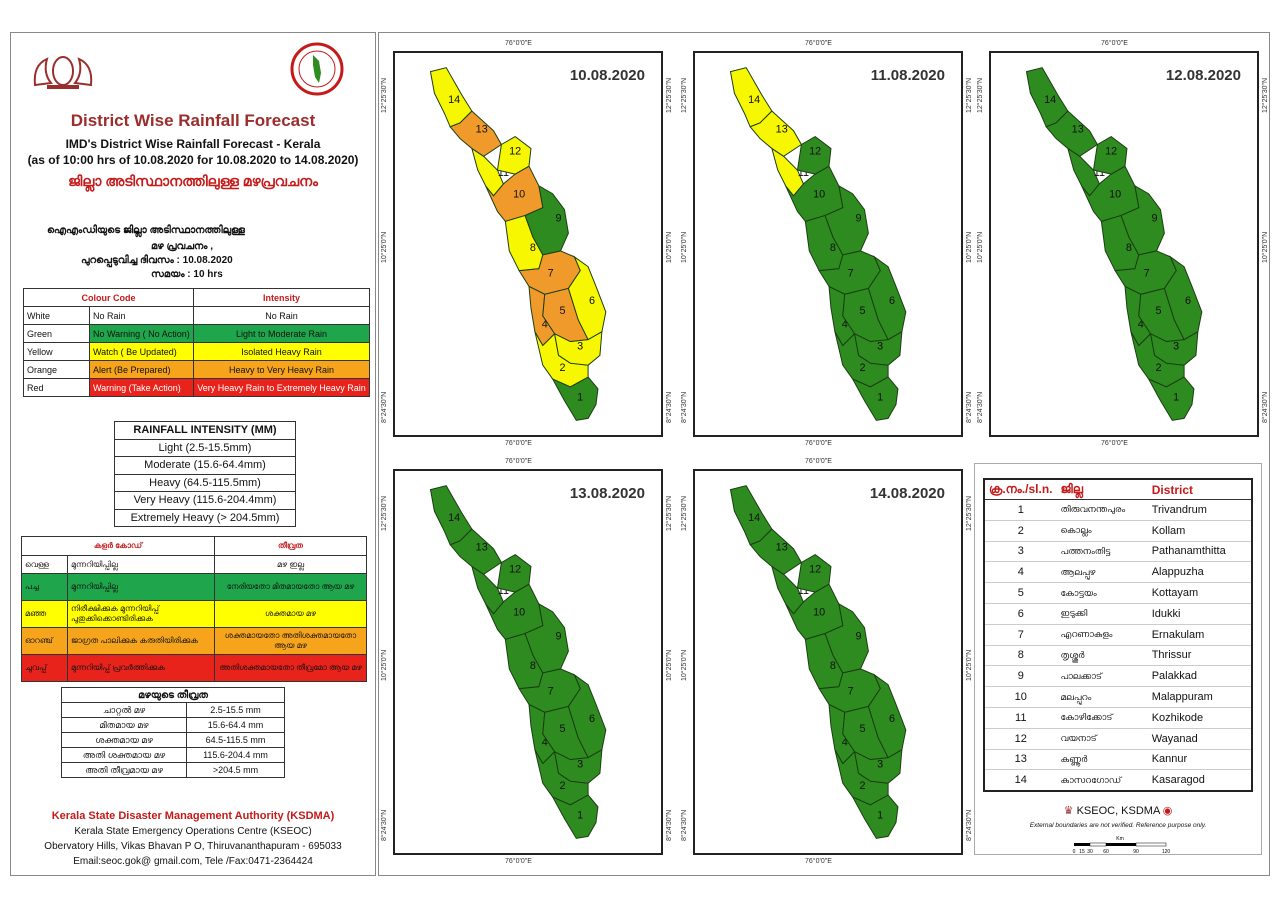 Image resolution: width=1280 pixels, height=904 pixels. What do you see at coordinates (141, 351) in the screenshot?
I see `legend-action: Watch ( Be Updated)` at bounding box center [141, 351].